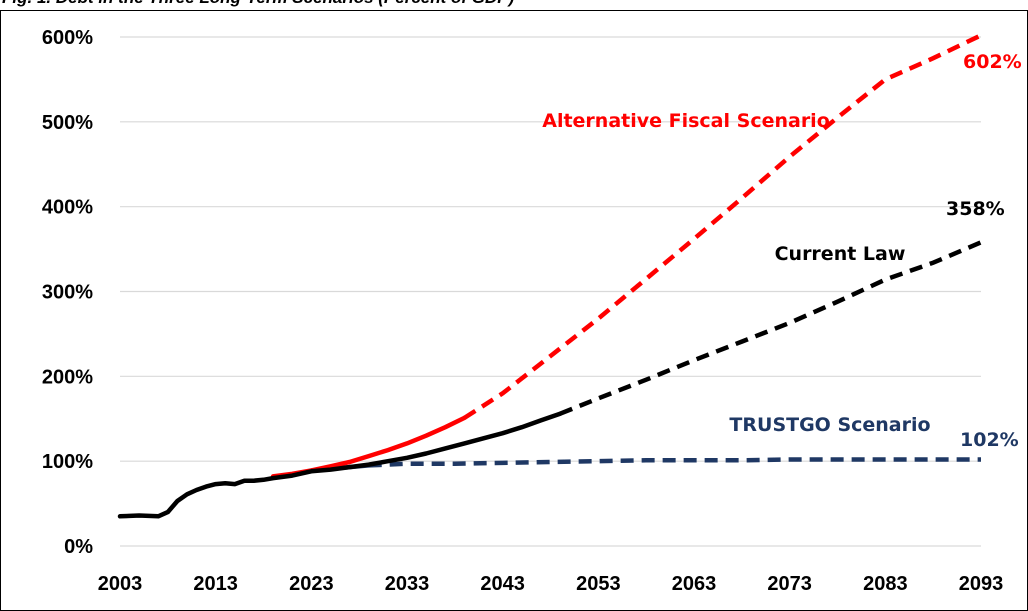  Describe the element at coordinates (67, 38) in the screenshot. I see `y-tick-label: 600%` at that location.